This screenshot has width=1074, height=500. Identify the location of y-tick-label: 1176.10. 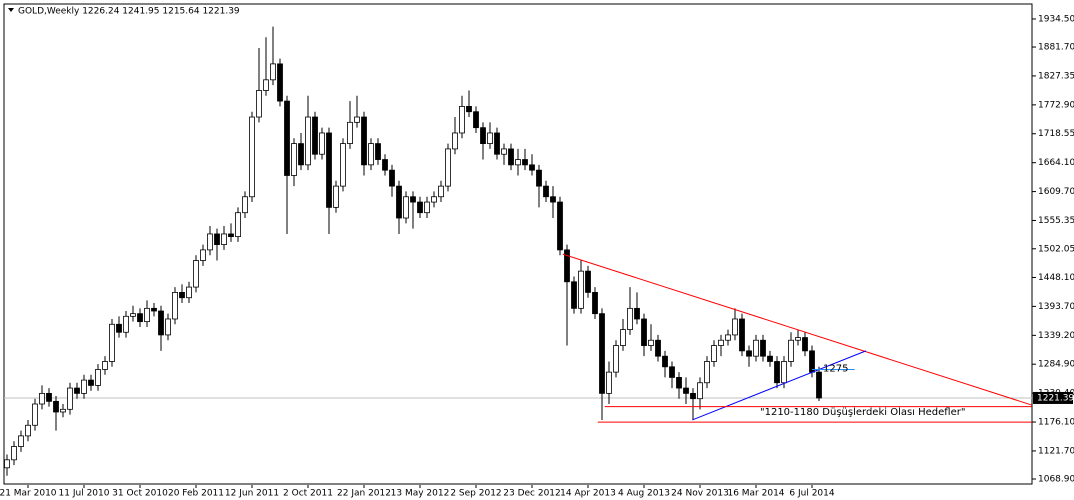
(1056, 423).